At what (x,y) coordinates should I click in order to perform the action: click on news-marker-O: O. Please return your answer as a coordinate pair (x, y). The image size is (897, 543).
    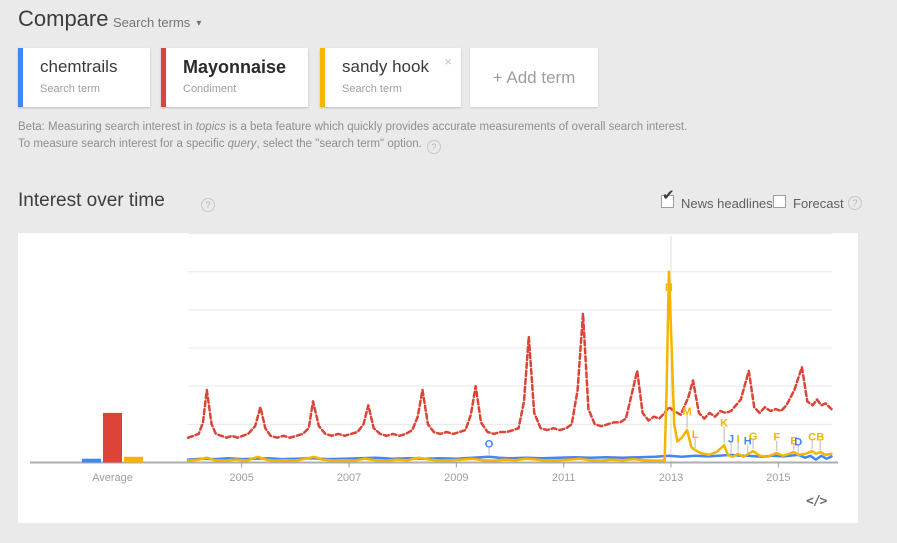
    Looking at the image, I should click on (489, 444).